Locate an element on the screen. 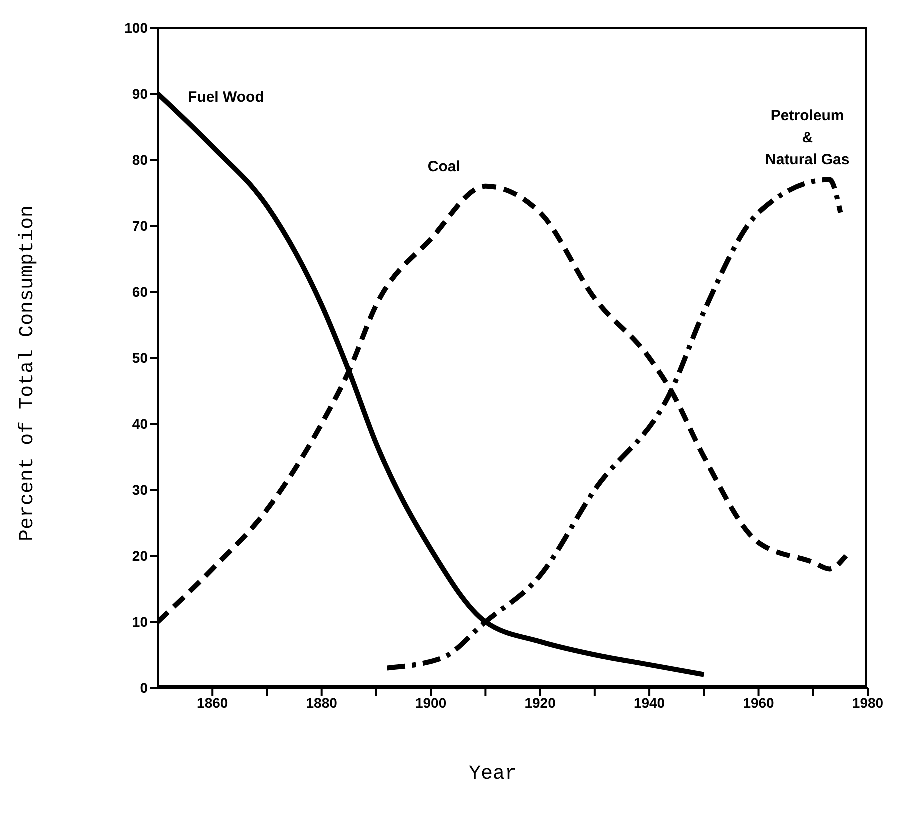 The height and width of the screenshot is (827, 900). series-label: Coal is located at coordinates (444, 167).